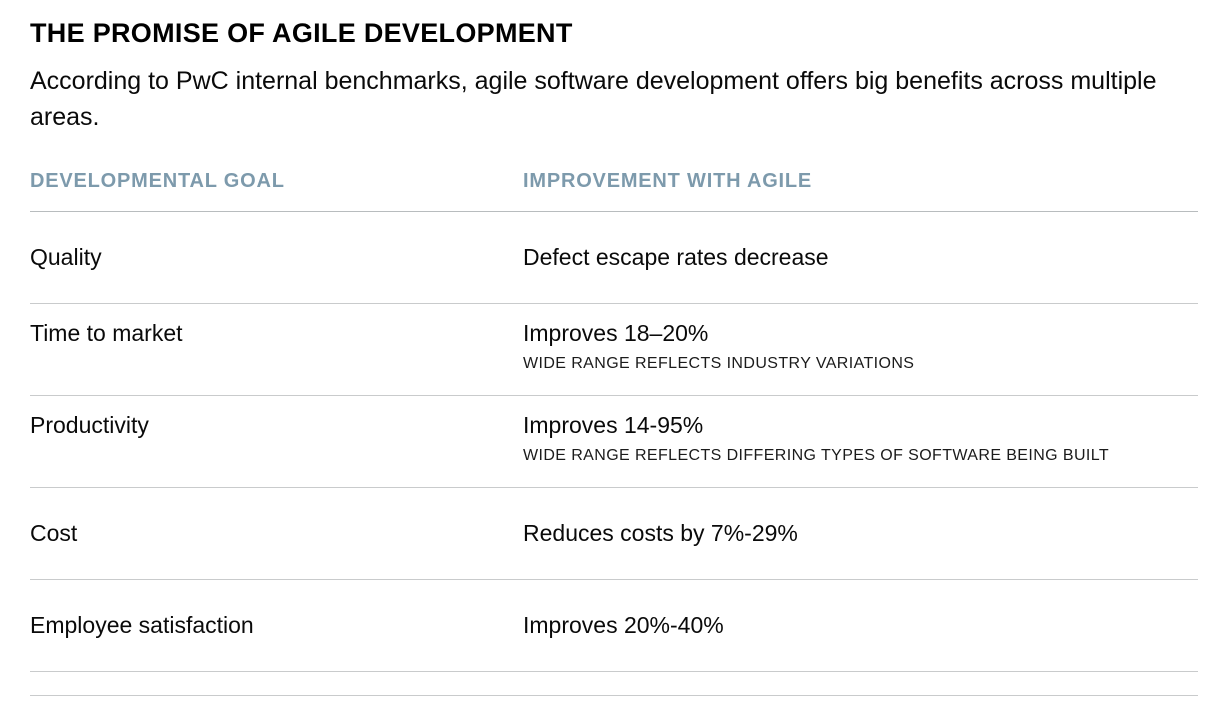 The image size is (1228, 708). I want to click on table-row: Employee satisfaction Improves 20%-40%, so click(614, 626).